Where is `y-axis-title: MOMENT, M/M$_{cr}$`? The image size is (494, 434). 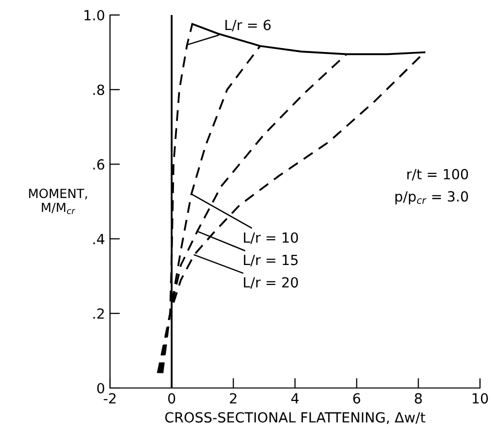 y-axis-title: MOMENT, M/M$_{cr}$ is located at coordinates (58, 201).